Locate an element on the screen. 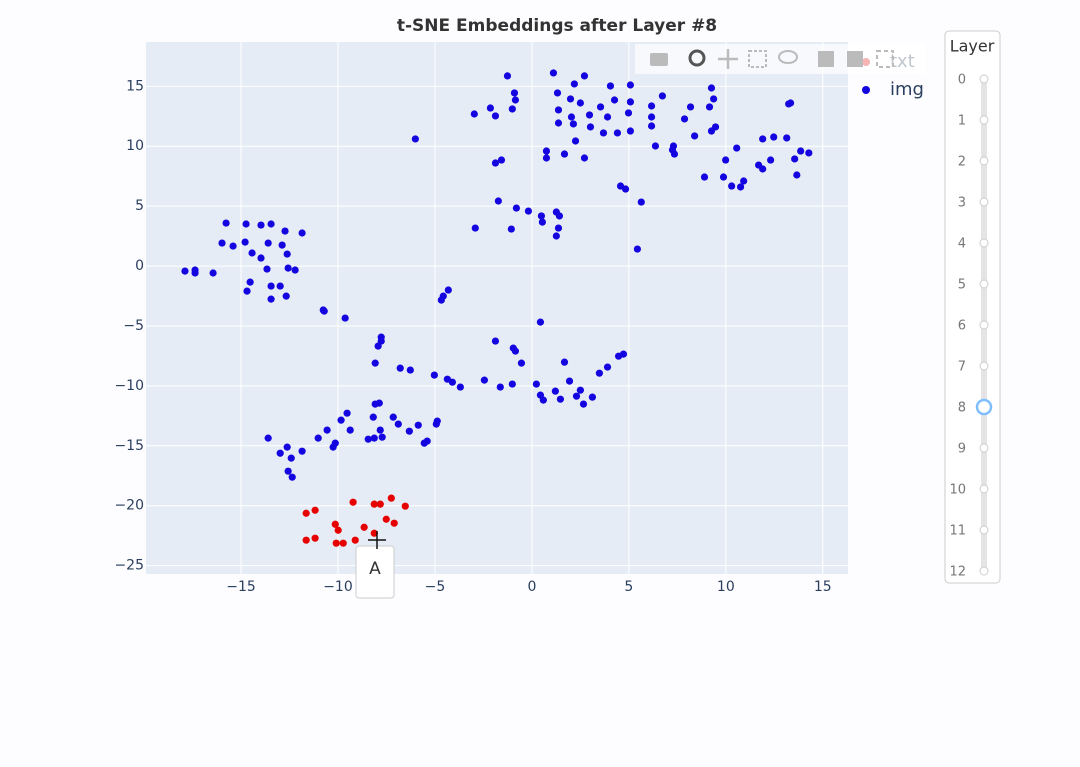  slider-step-label: 8 is located at coordinates (962, 408).